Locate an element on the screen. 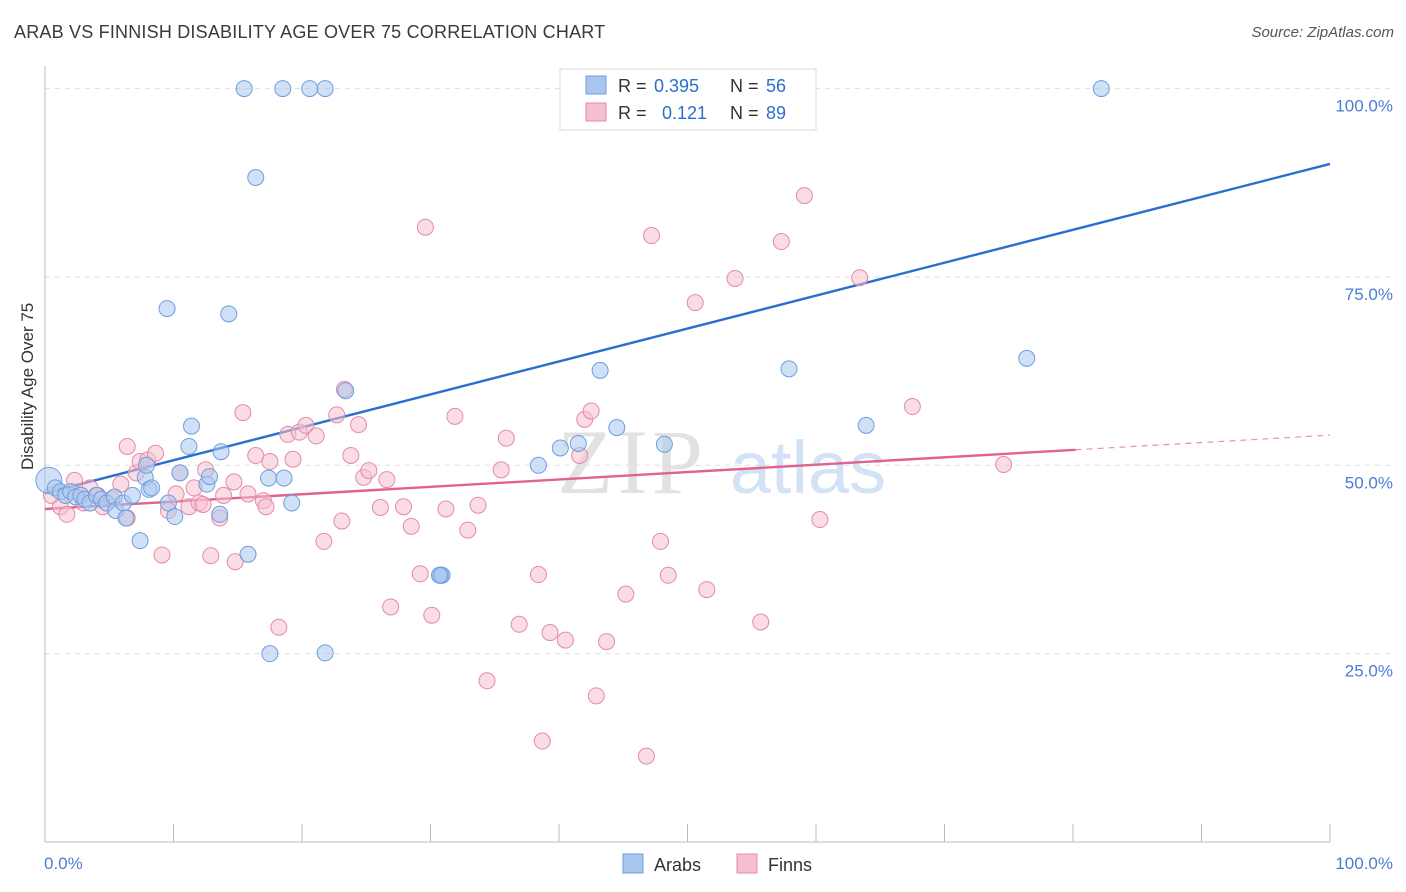 The image size is (1406, 892). series-legend: Arabs Finns is located at coordinates (717, 864).